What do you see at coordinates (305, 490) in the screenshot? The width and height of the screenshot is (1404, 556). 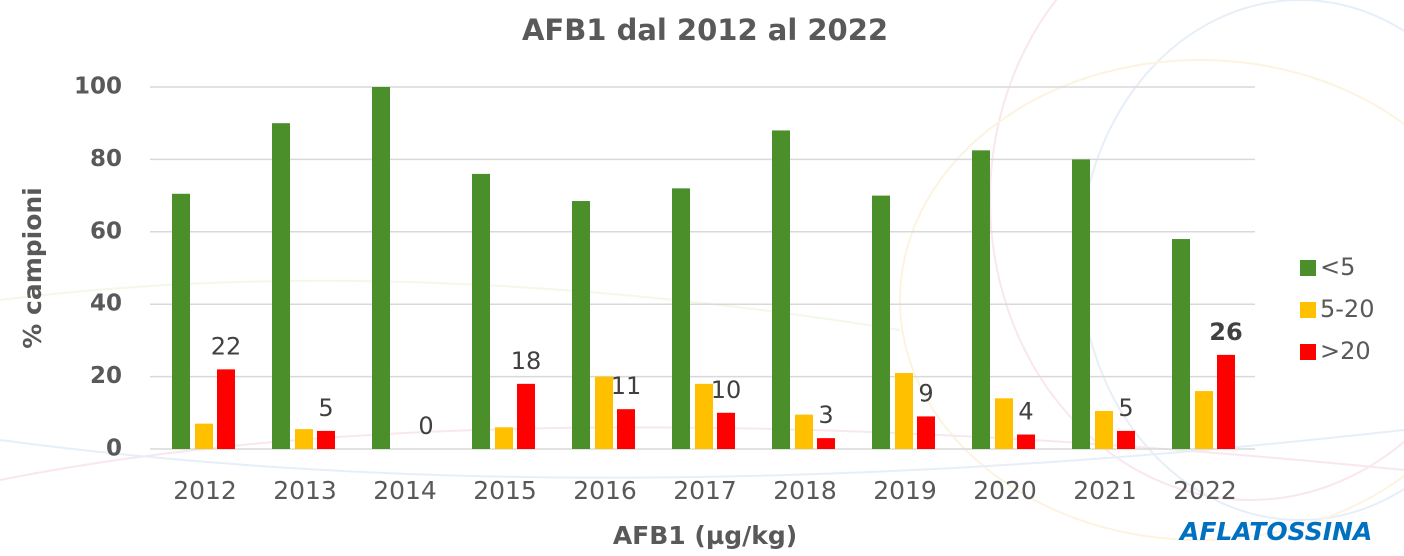 I see `x-tick-label: 2013` at bounding box center [305, 490].